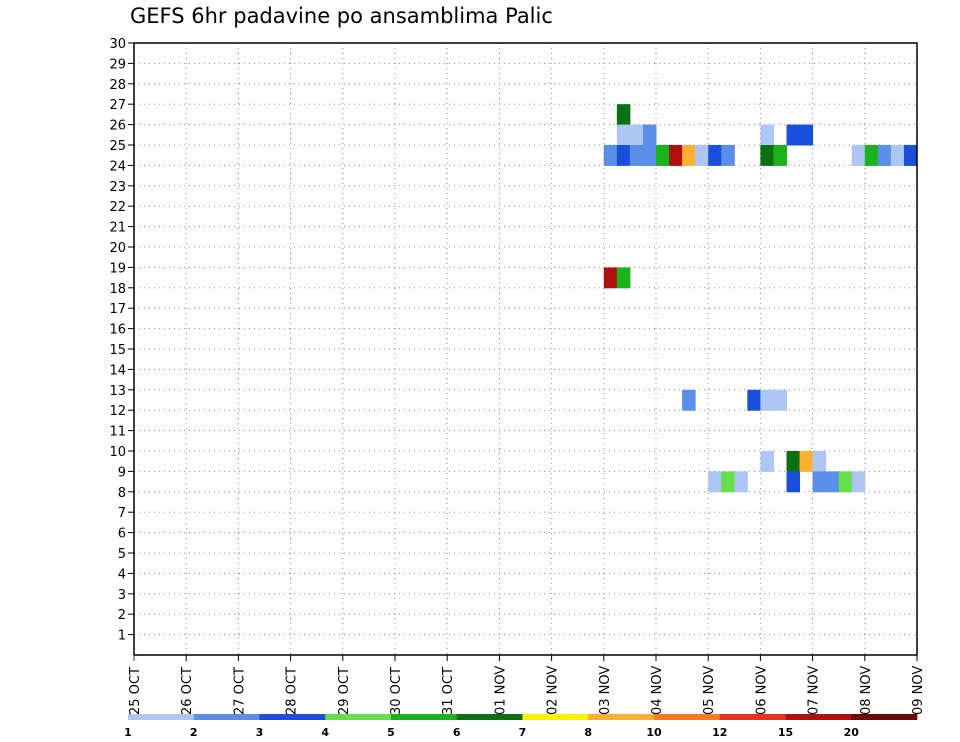 This screenshot has width=960, height=742. I want to click on y-tick-label: 20, so click(117, 248).